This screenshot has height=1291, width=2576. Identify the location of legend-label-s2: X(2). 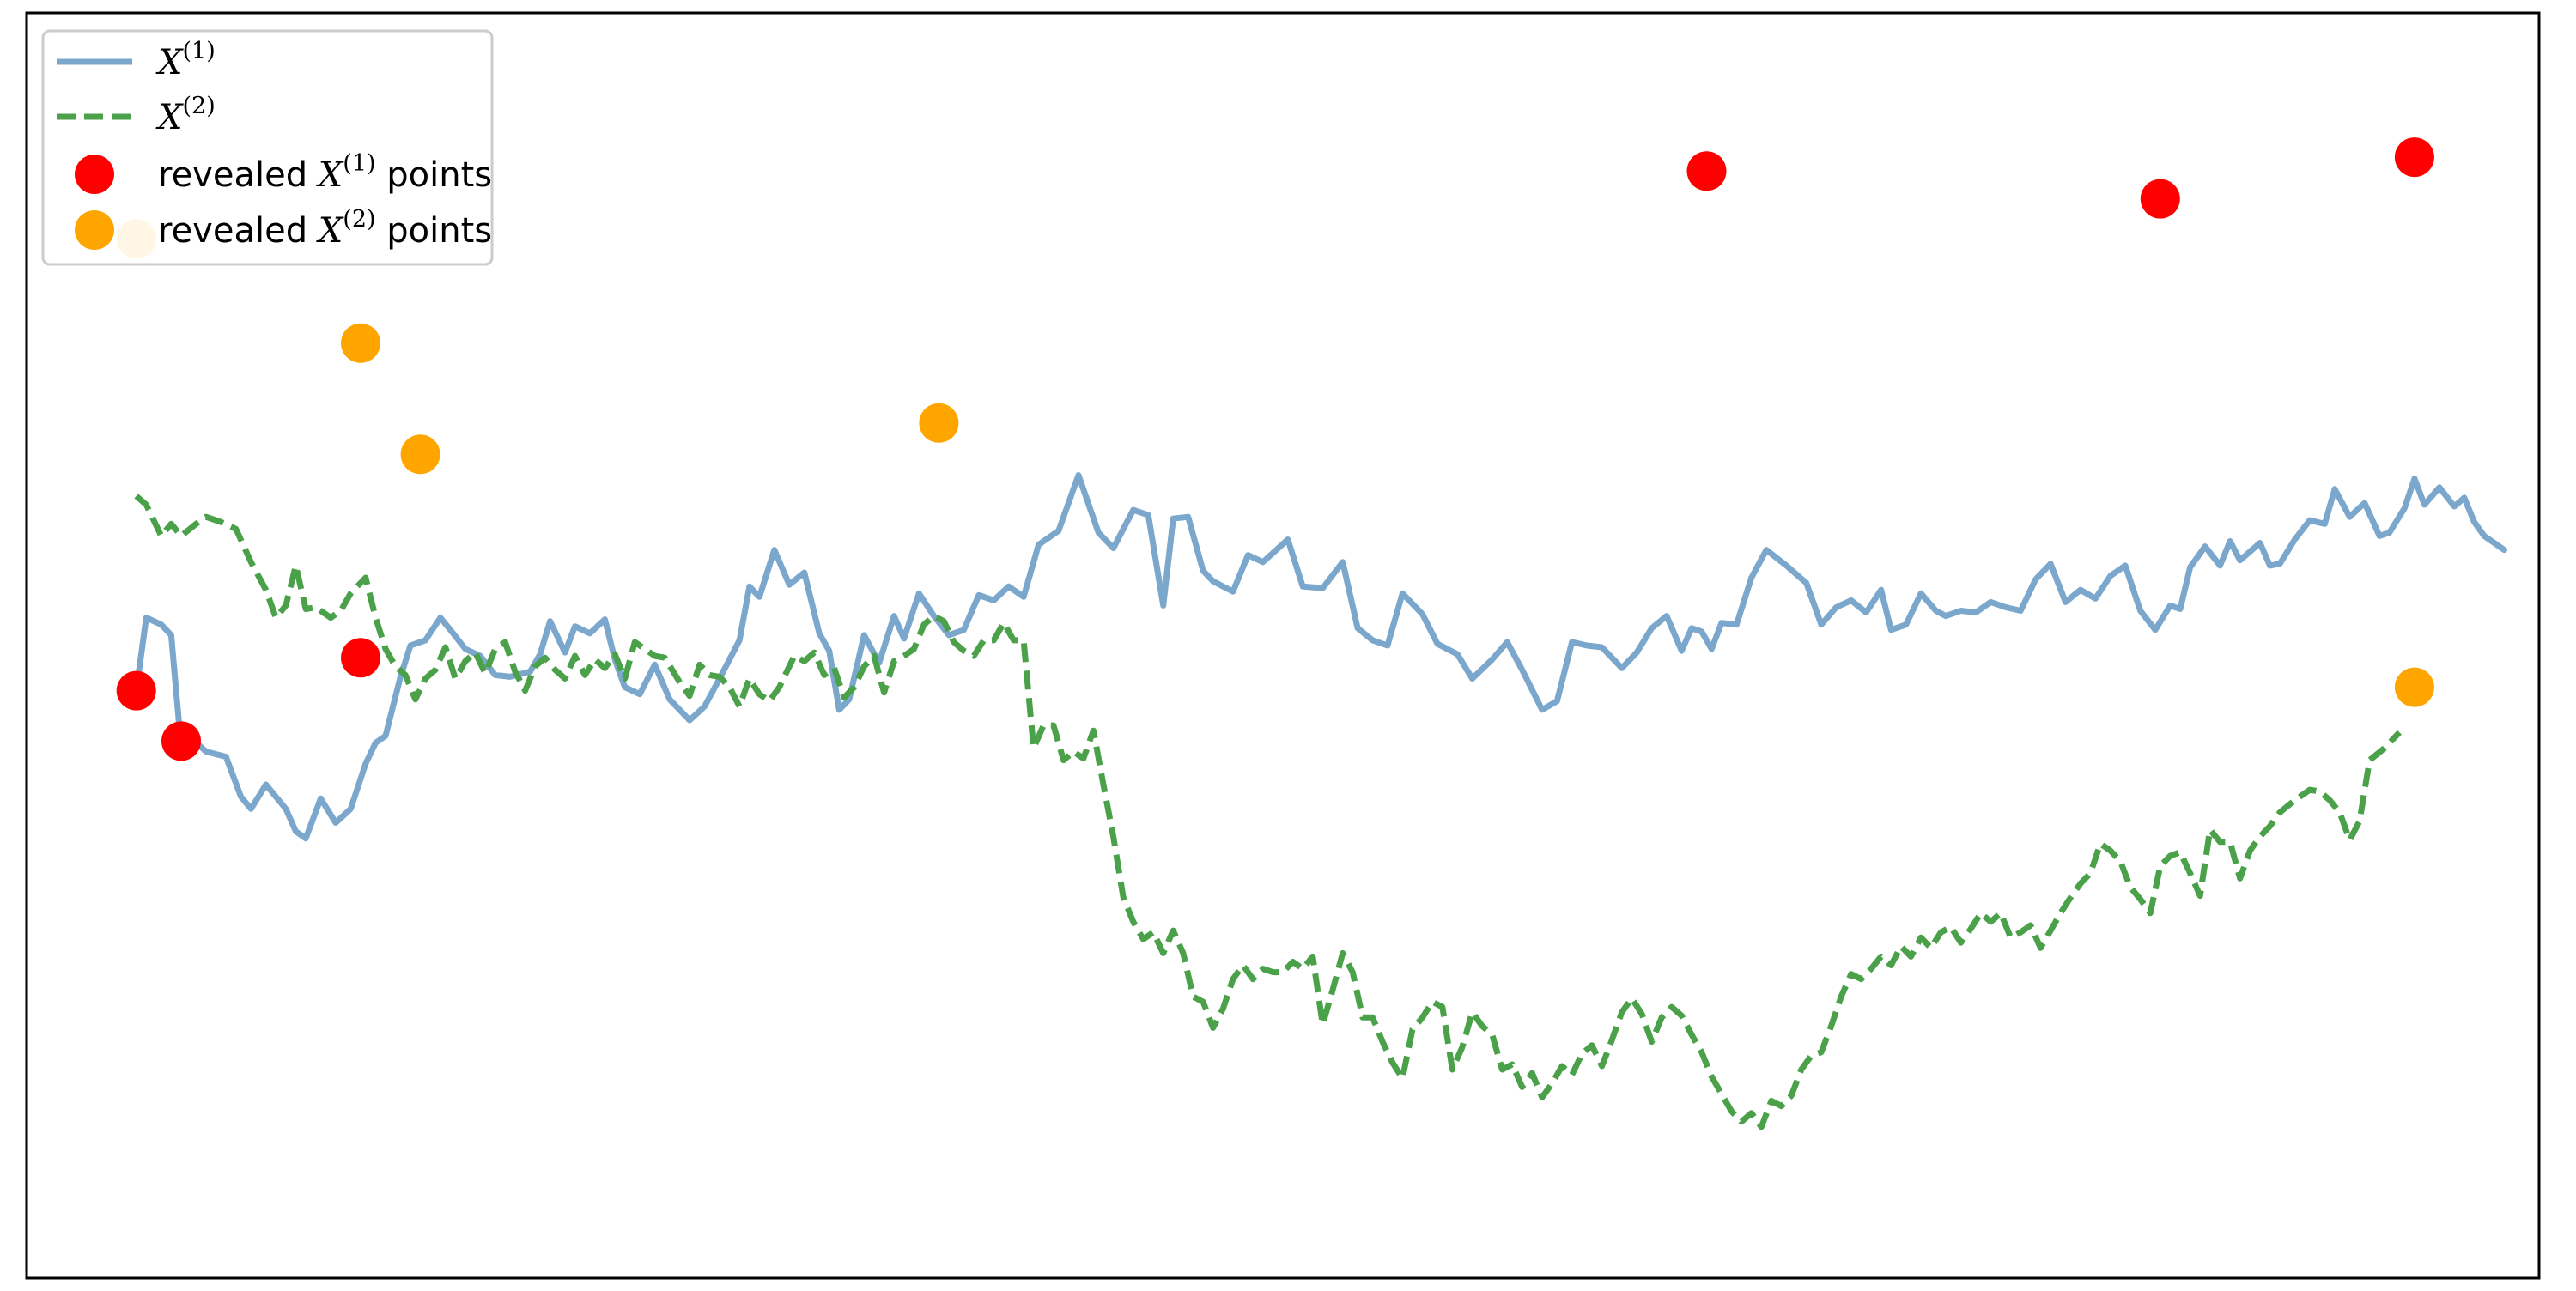
(186, 115).